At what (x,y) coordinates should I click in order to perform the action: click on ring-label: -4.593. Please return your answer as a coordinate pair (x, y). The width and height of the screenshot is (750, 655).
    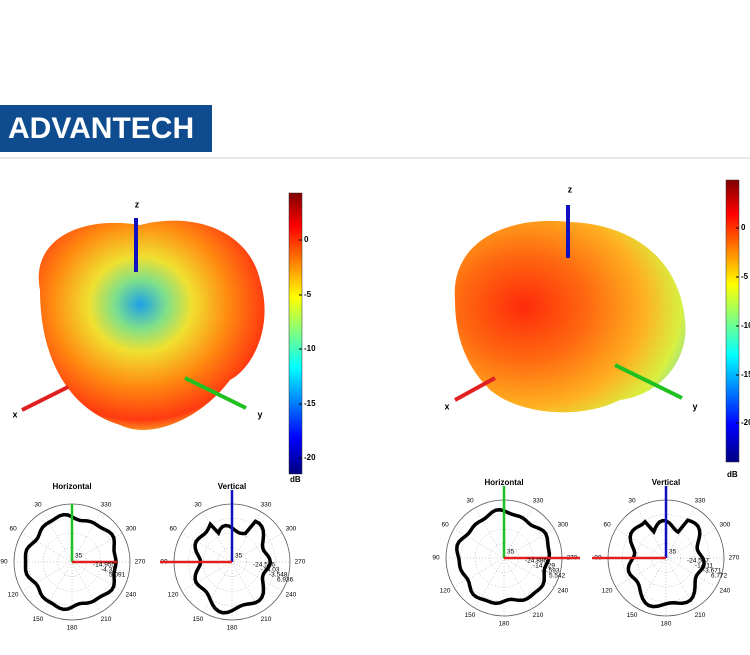
    Looking at the image, I should click on (550, 571).